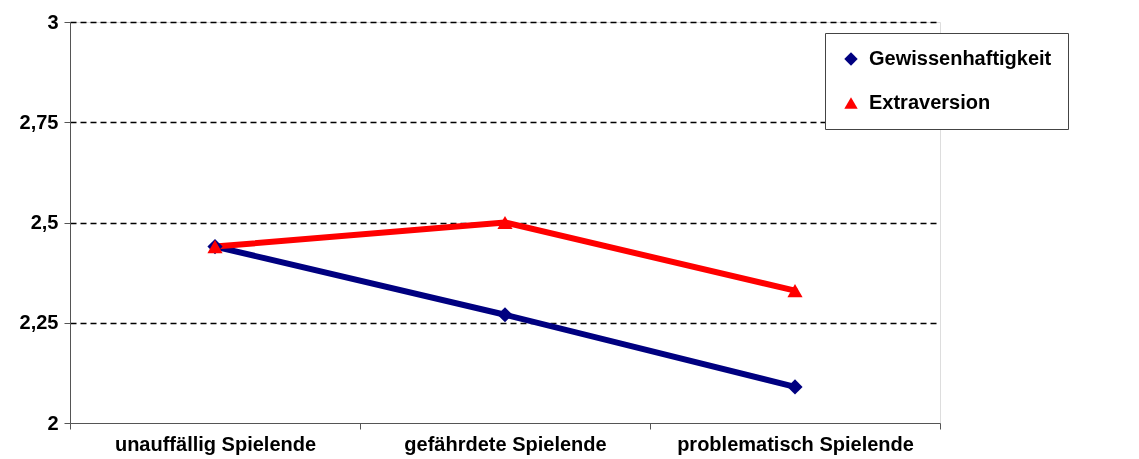  Describe the element at coordinates (215, 443) in the screenshot. I see `x-tick-label: unauffällig Spielende` at that location.